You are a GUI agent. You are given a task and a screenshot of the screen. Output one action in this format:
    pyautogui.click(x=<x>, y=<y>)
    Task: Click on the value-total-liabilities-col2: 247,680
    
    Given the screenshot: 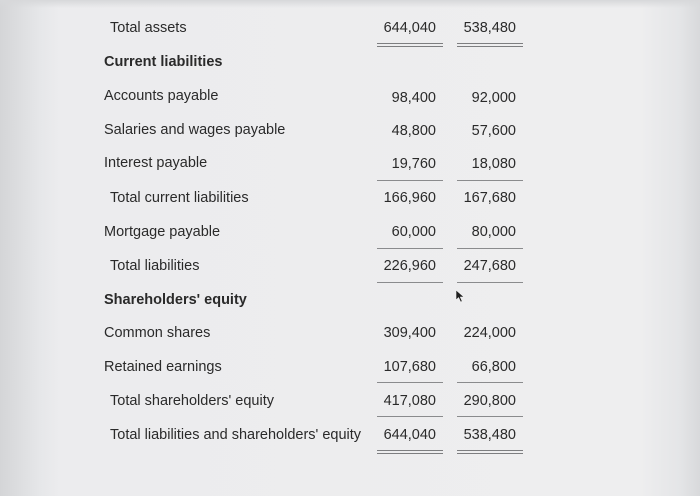 What is the action you would take?
    pyautogui.click(x=489, y=266)
    